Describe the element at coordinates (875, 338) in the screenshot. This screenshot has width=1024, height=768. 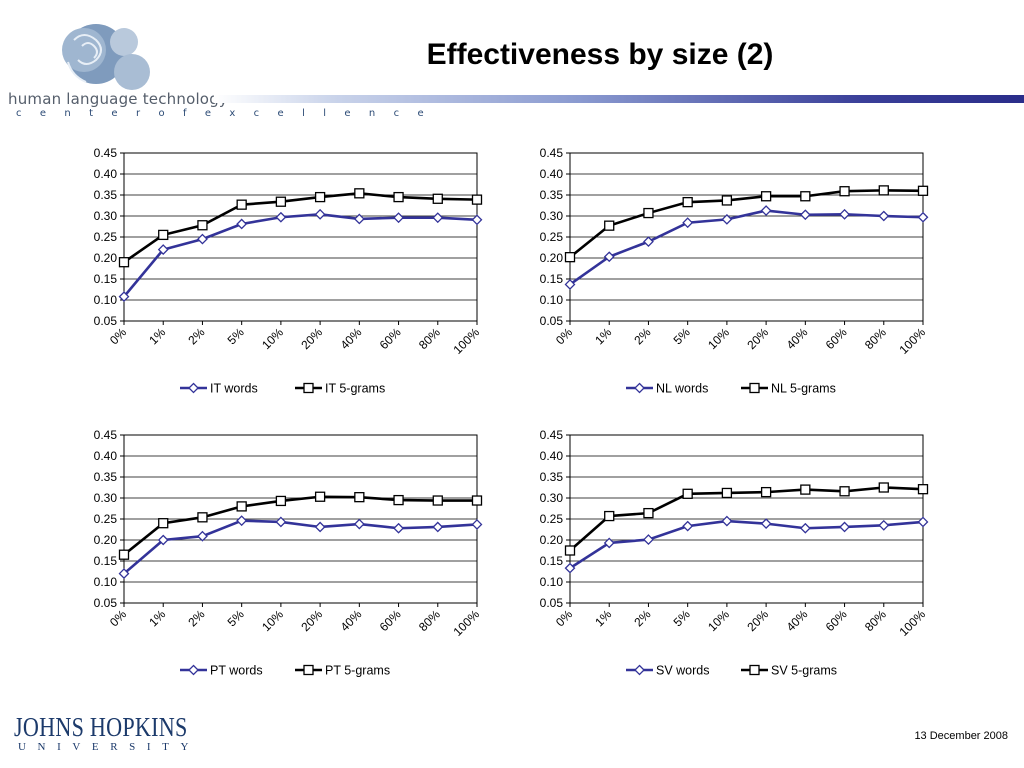
I see `x-tick-label: 80%` at that location.